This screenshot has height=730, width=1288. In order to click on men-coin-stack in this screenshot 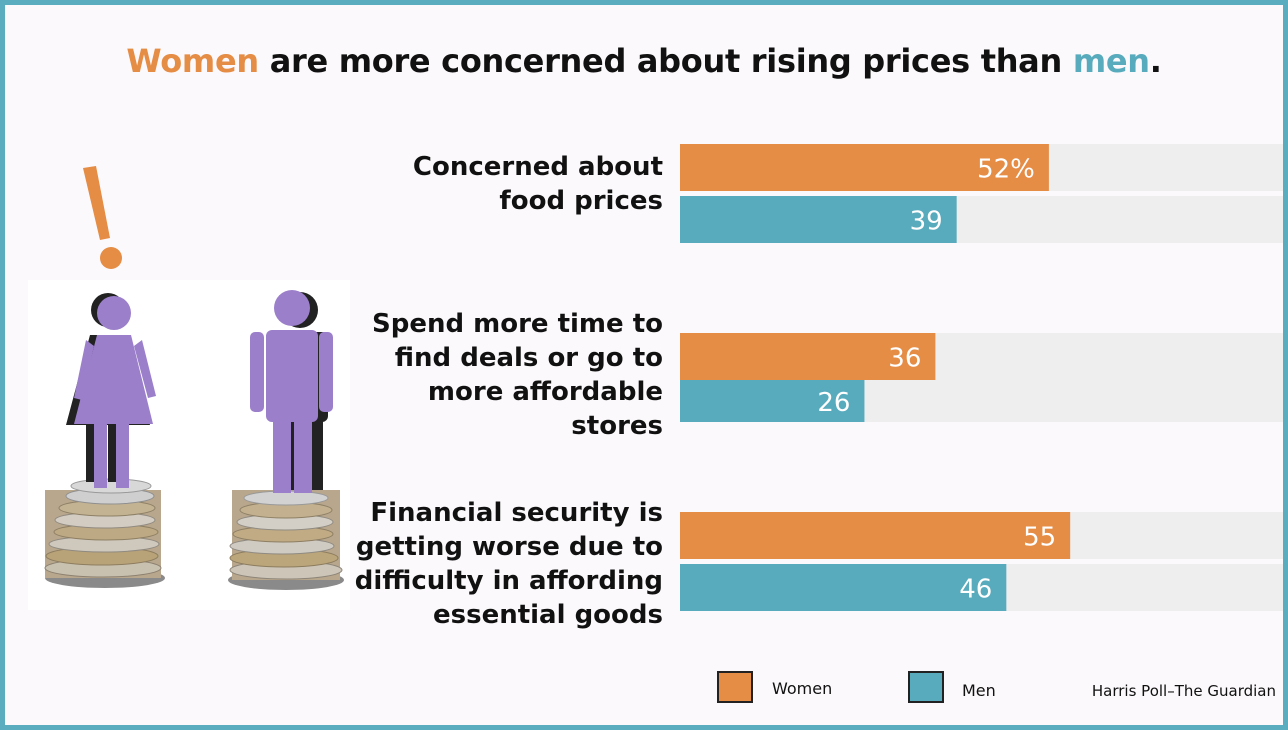, I will do `click(286, 540)`.